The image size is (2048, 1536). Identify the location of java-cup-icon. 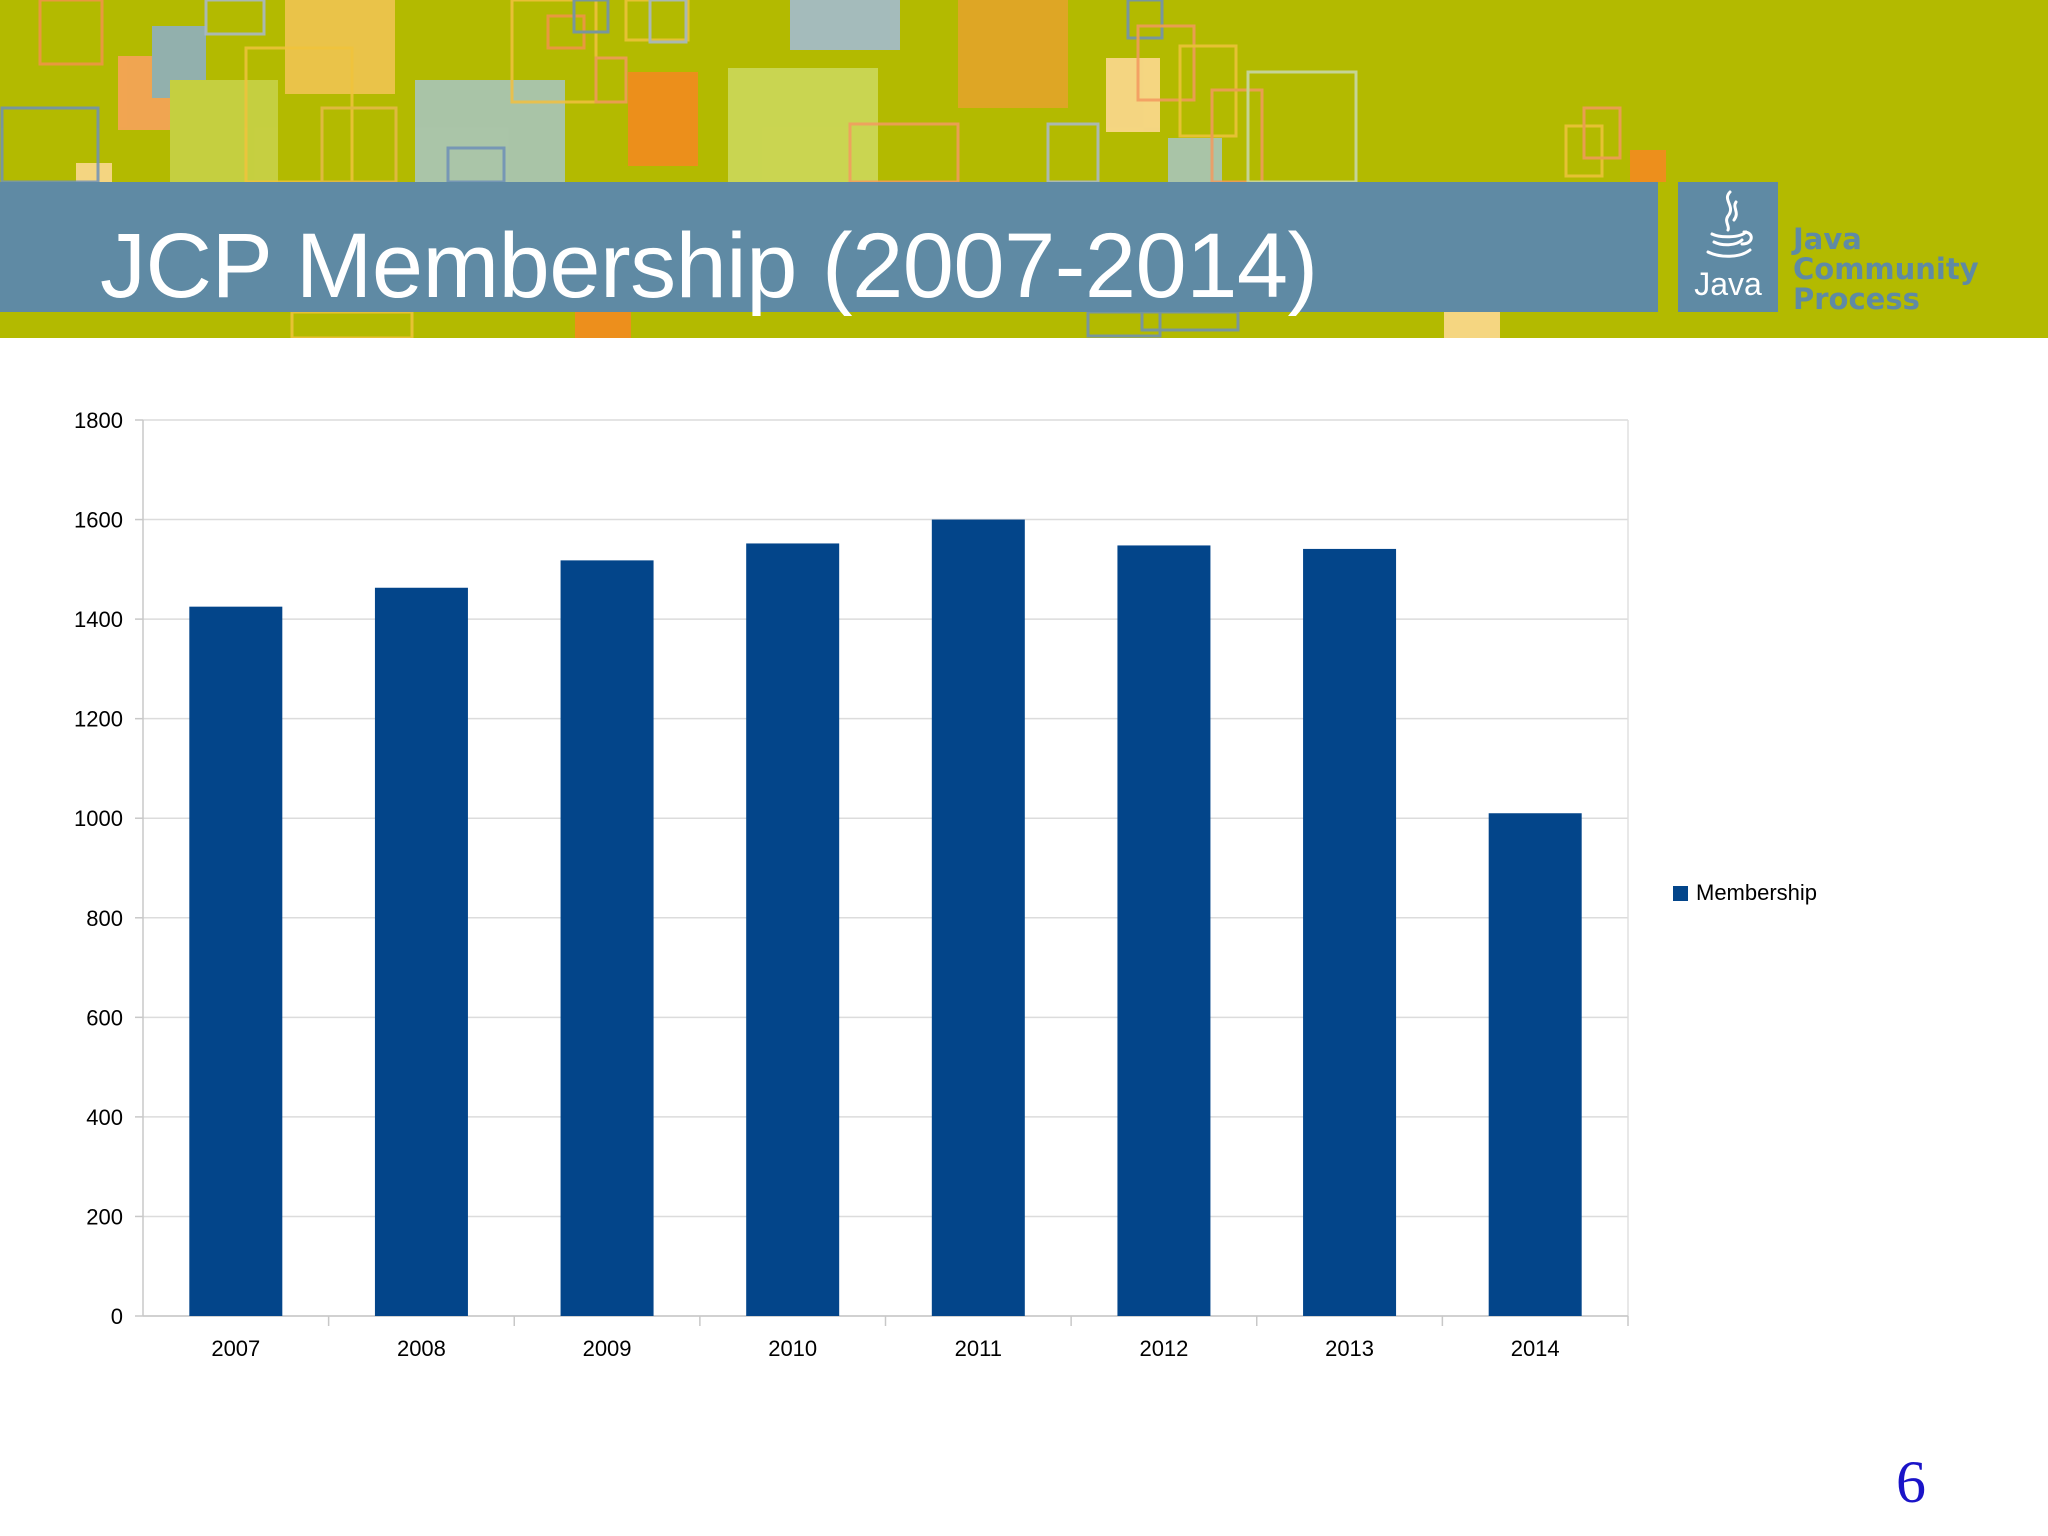
(1729, 224).